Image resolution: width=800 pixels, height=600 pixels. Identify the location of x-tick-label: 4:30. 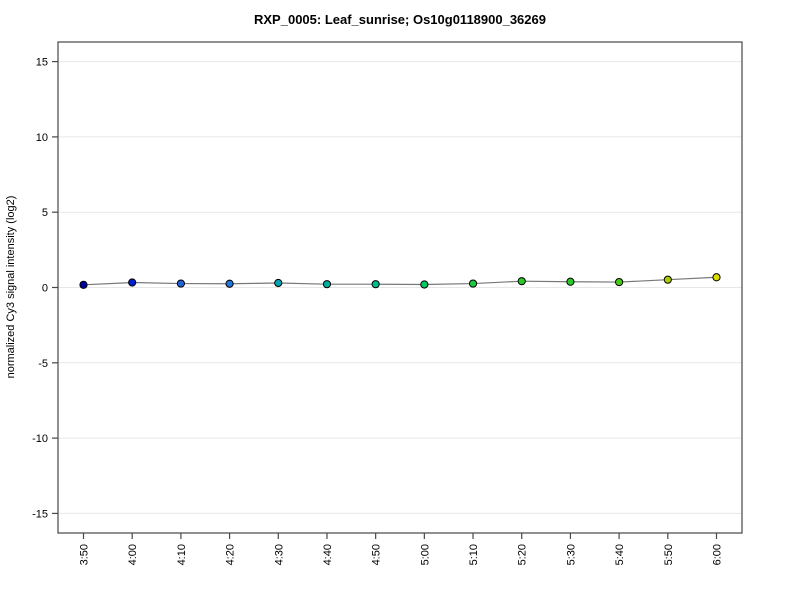
(279, 554).